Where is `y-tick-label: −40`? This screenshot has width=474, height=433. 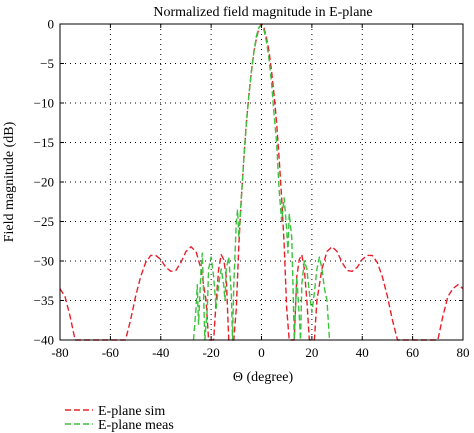
y-tick-label: −40 is located at coordinates (44, 340).